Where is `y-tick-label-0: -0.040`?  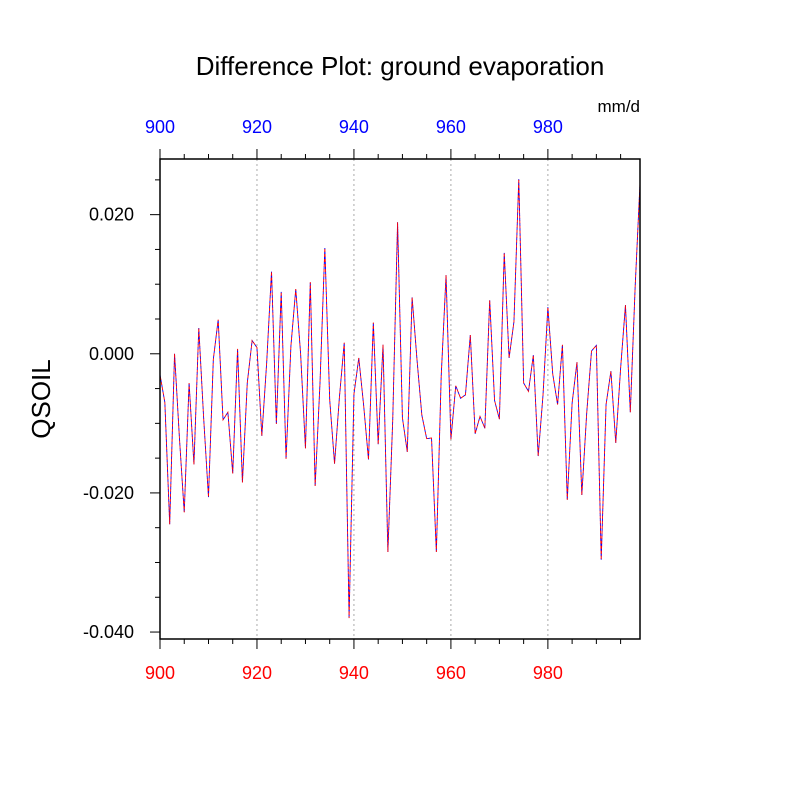
y-tick-label-0: -0.040 is located at coordinates (108, 632).